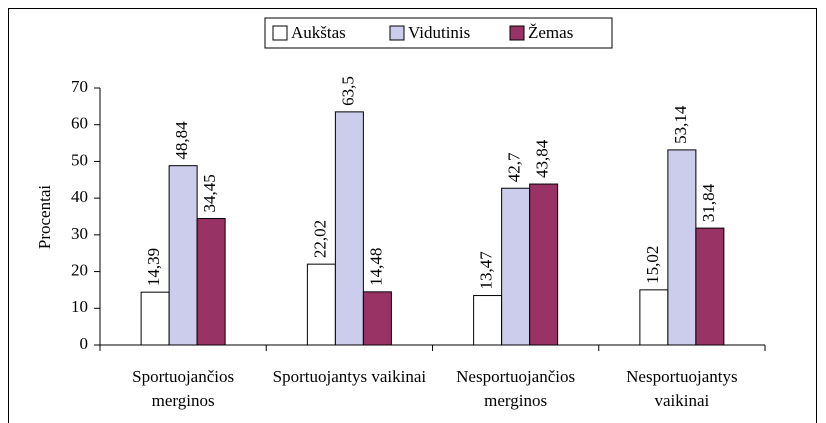 The width and height of the screenshot is (826, 423). I want to click on data-label: 48,84, so click(181, 140).